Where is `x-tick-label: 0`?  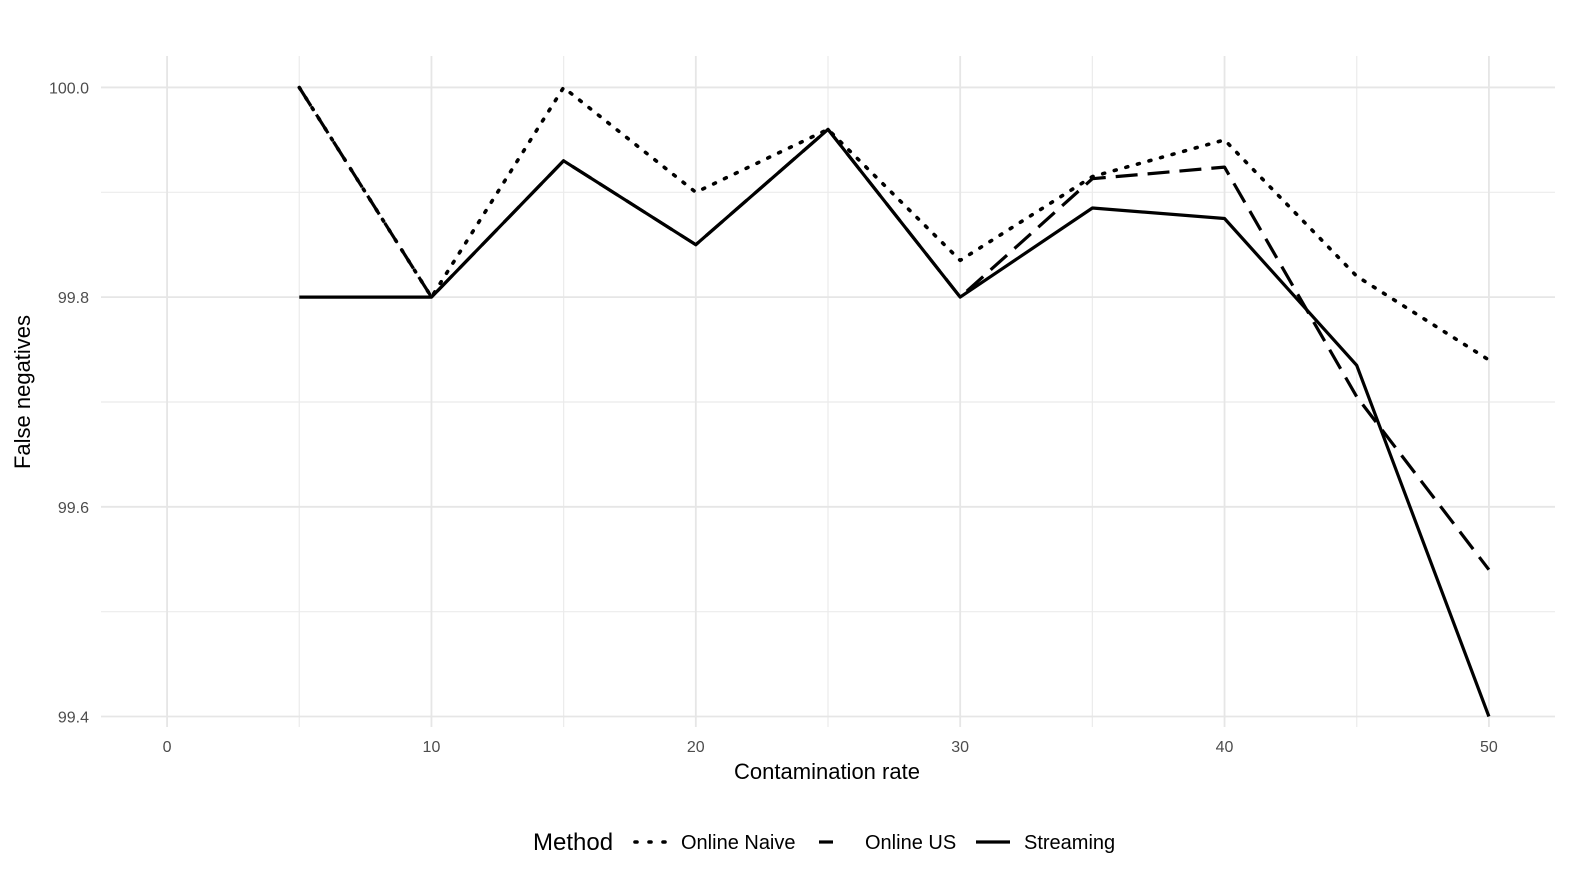 x-tick-label: 0 is located at coordinates (167, 747).